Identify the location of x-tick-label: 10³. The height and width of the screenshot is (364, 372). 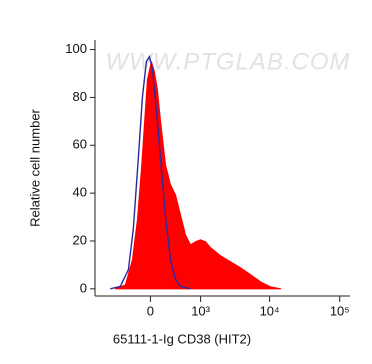
(200, 310).